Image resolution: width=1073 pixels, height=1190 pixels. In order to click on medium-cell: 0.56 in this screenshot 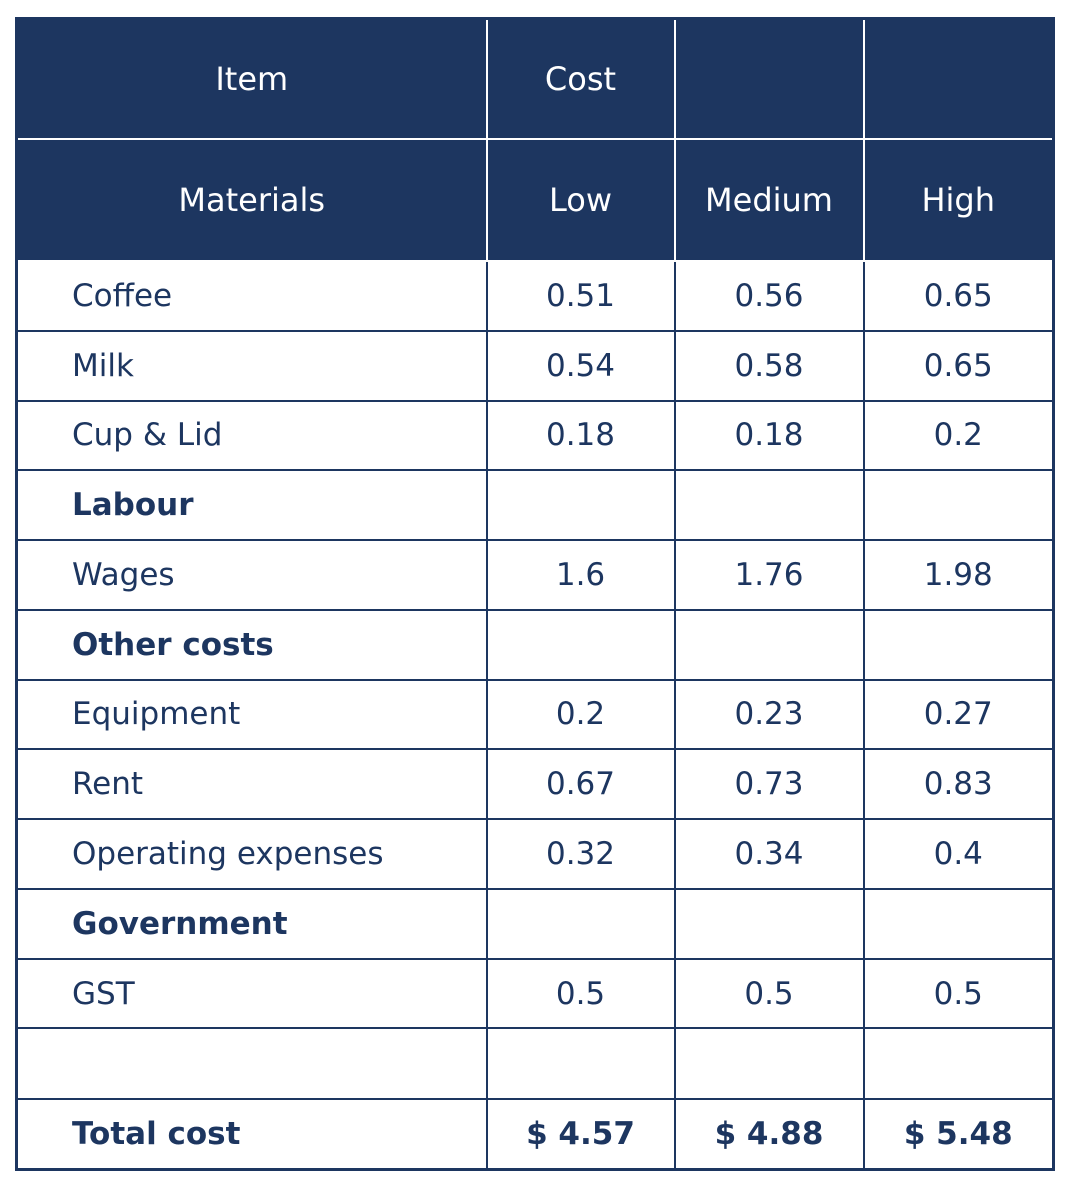, I will do `click(769, 296)`.